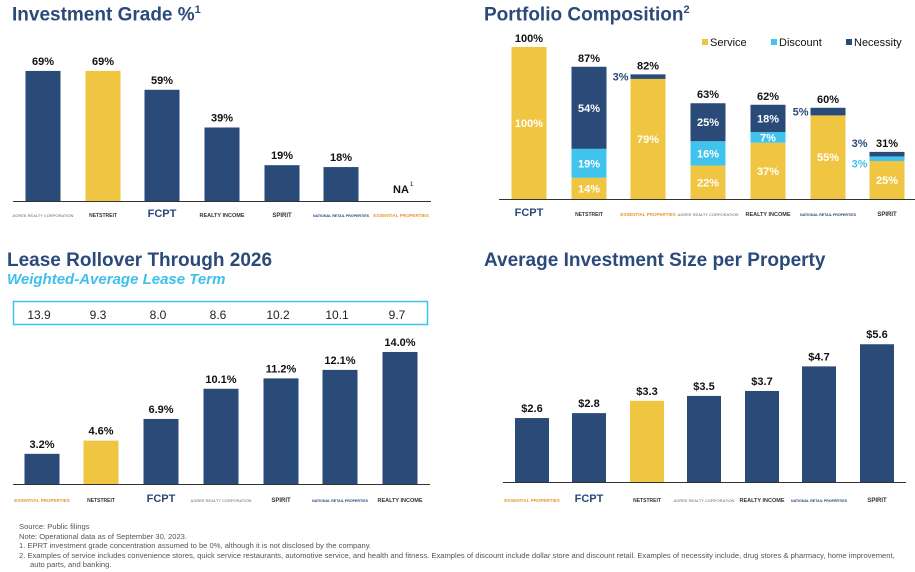 The image size is (915, 572). I want to click on data-label: $5.6, so click(876, 335).